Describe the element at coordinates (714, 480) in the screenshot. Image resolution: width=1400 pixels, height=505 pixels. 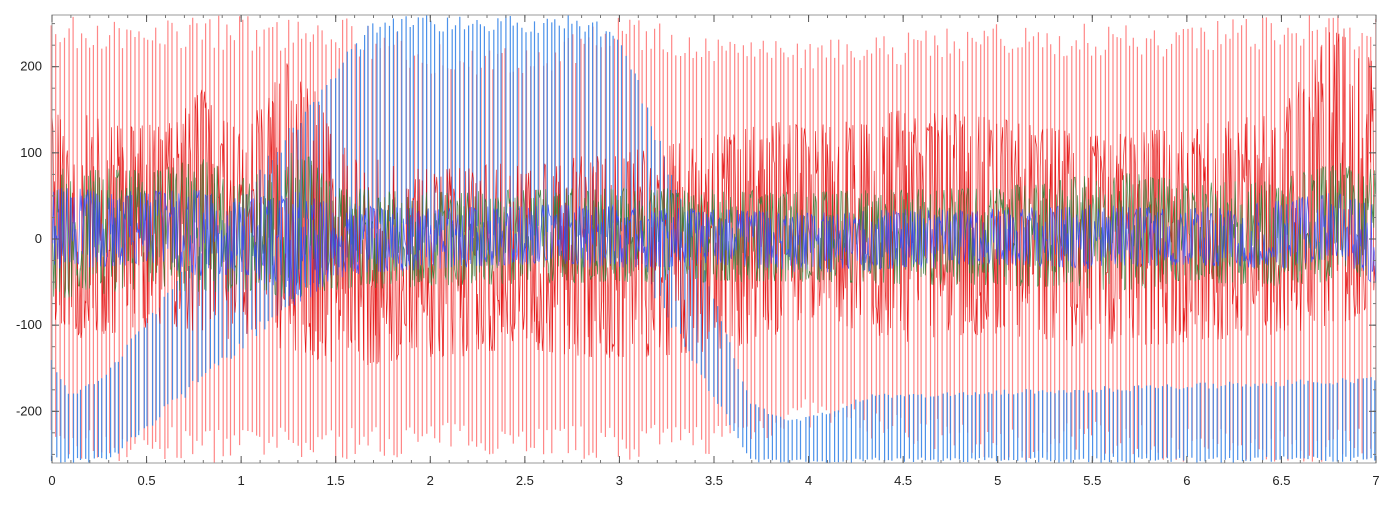
I see `x-tick-label: 3.5` at that location.